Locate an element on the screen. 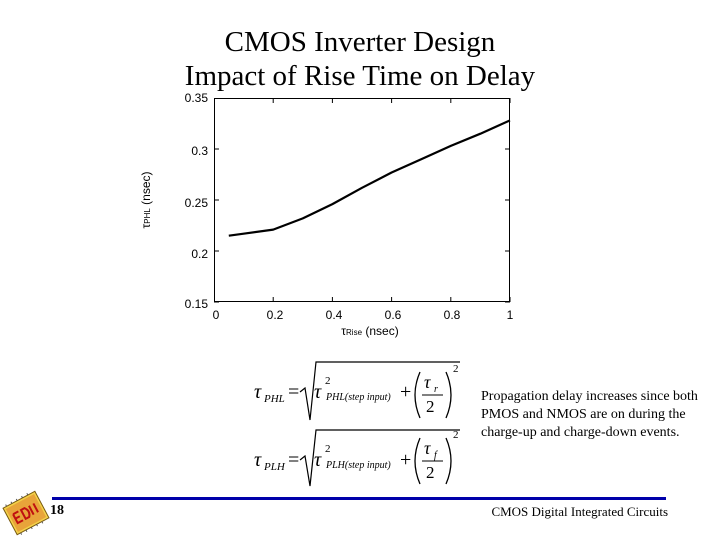 The height and width of the screenshot is (540, 720). eq-tphl-inner: τ is located at coordinates (318, 392).